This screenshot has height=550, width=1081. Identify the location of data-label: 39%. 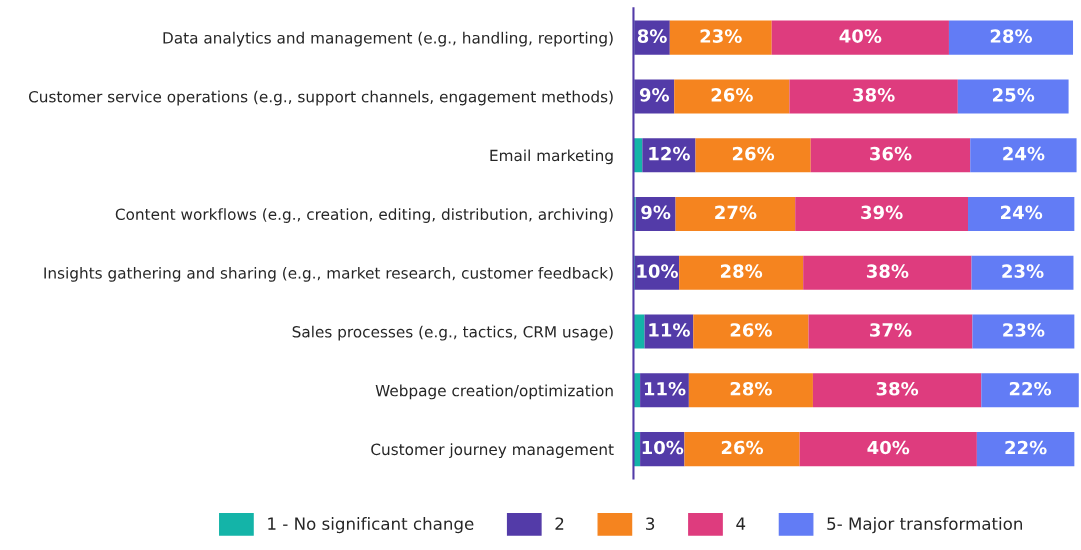
(882, 212).